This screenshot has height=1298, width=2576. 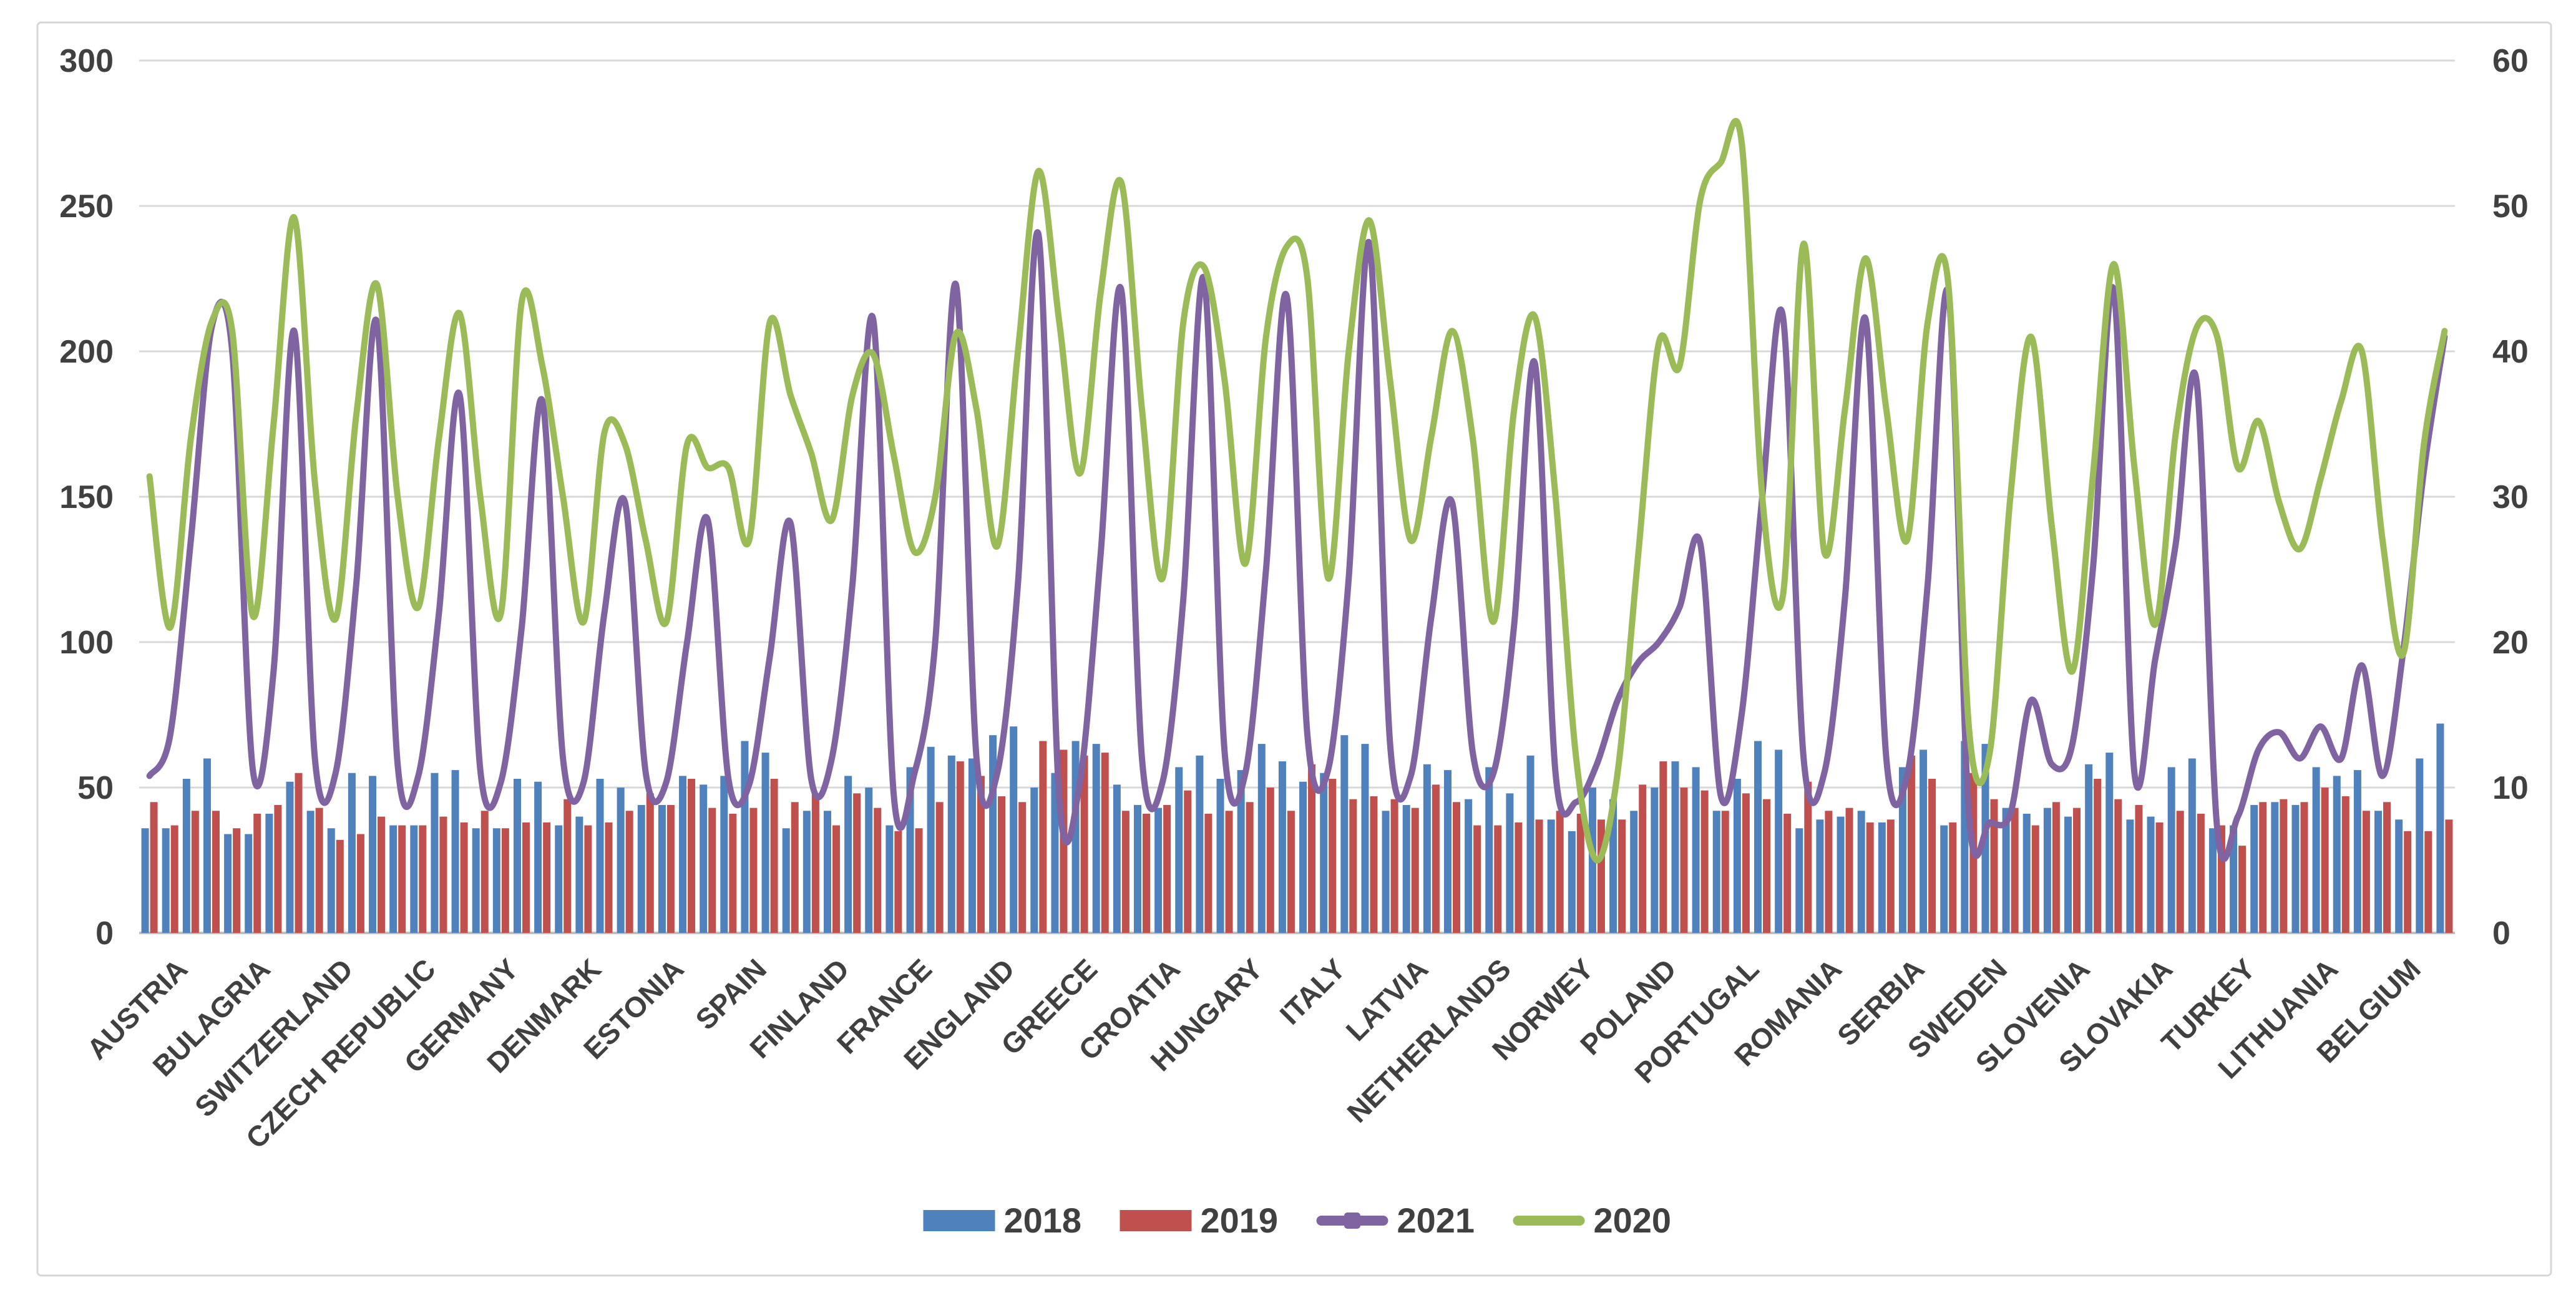 I want to click on bar-2018-hungary-p4, so click(x=1282, y=847).